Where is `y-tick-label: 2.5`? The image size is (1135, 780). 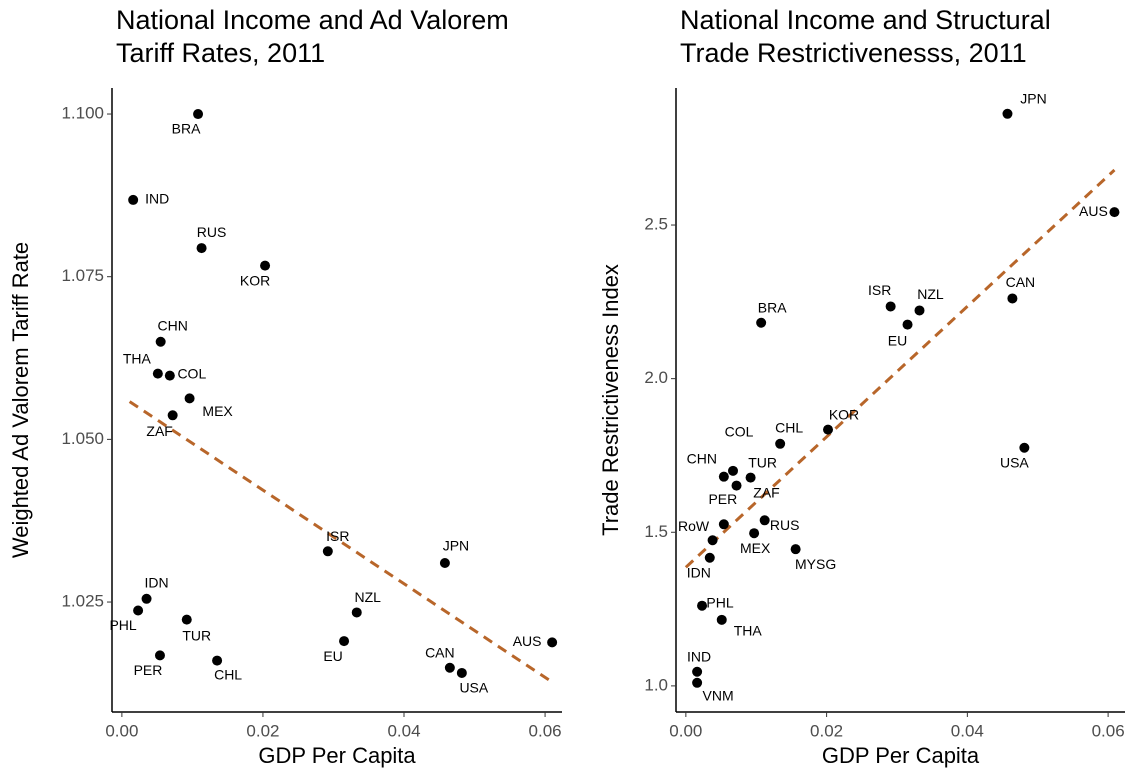
y-tick-label: 2.5 is located at coordinates (656, 224).